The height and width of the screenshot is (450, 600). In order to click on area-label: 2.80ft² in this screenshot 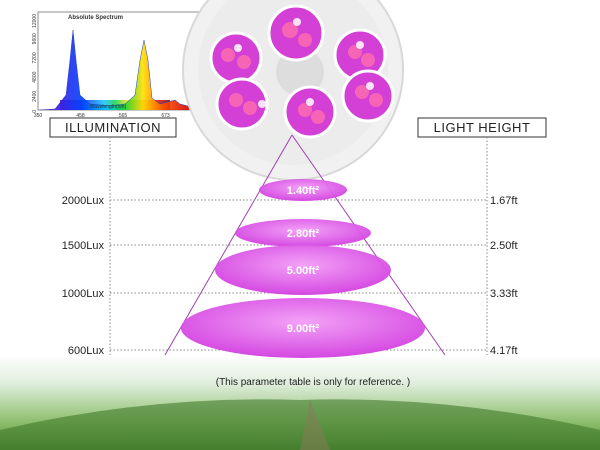, I will do `click(303, 234)`.